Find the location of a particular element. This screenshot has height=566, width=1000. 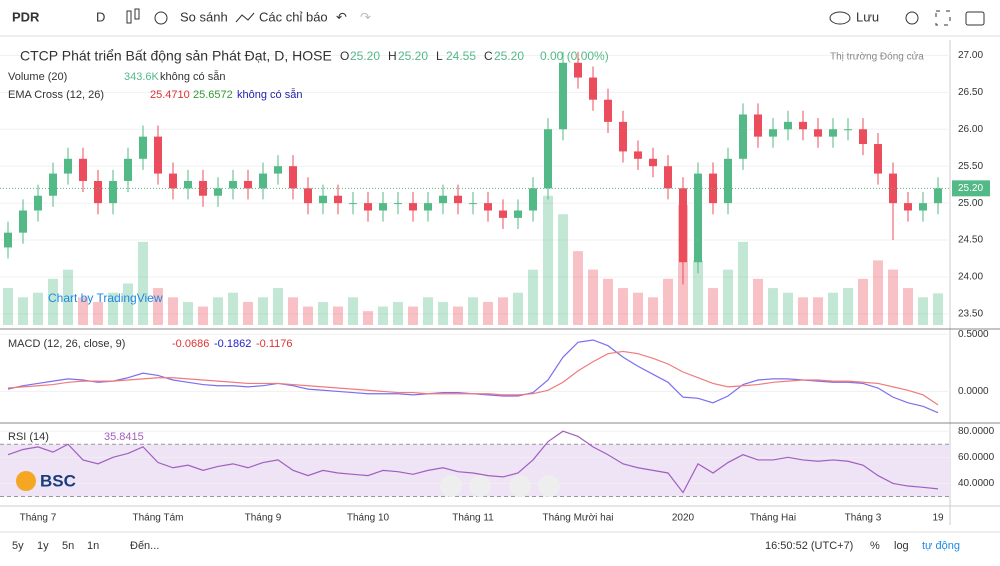

range-button: 1y is located at coordinates (43, 546).